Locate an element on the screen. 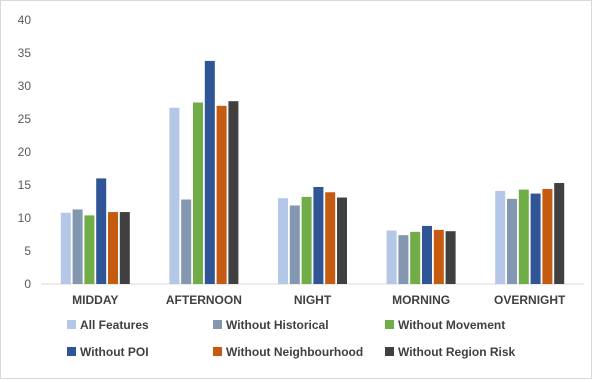 The height and width of the screenshot is (383, 592). y-tick-label: 20 is located at coordinates (25, 152).